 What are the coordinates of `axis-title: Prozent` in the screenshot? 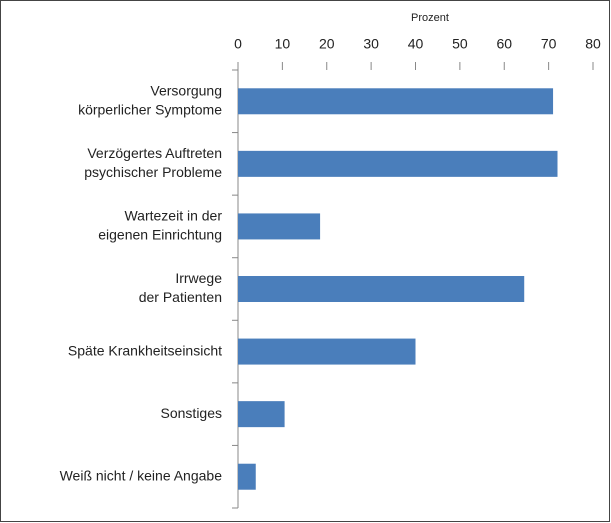 It's located at (430, 18).